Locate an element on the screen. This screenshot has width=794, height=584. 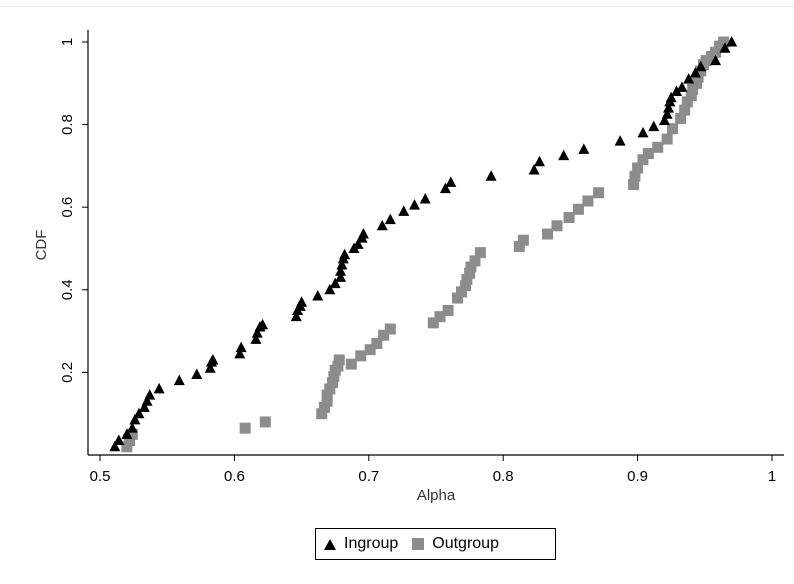
x-tick-label: 0.8 is located at coordinates (503, 476).